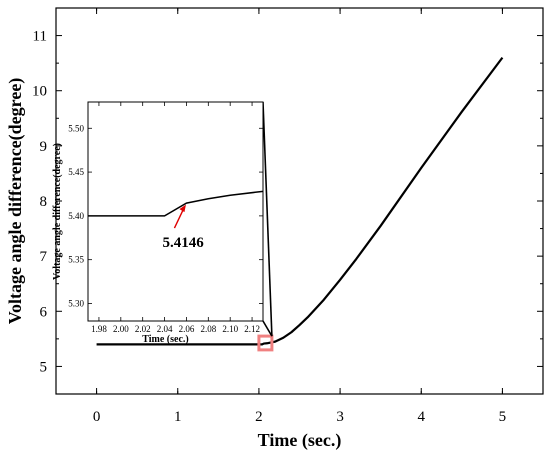 Image resolution: width=550 pixels, height=456 pixels. Describe the element at coordinates (259, 417) in the screenshot. I see `x-tick-label: 2` at that location.